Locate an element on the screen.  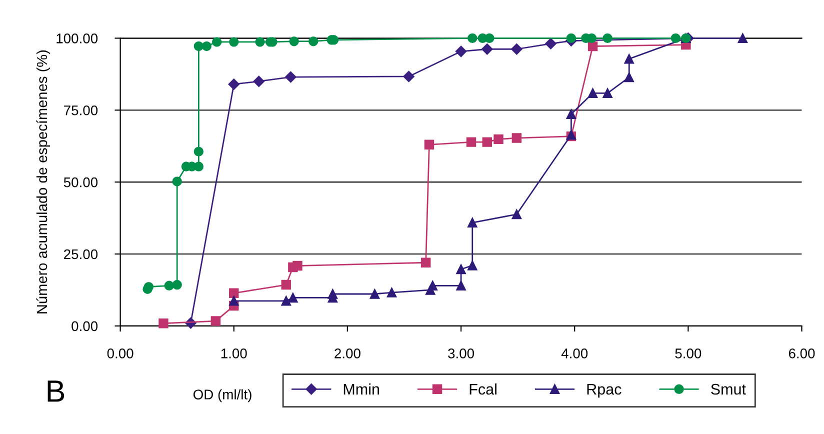
x-tick-label: 2.00 is located at coordinates (347, 353).